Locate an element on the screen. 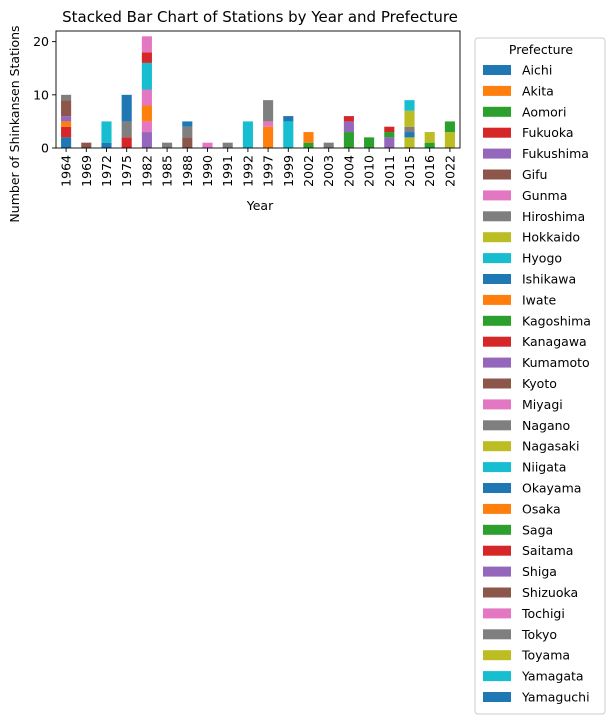 The width and height of the screenshot is (614, 721). x-tick-label: 1991 is located at coordinates (227, 171).